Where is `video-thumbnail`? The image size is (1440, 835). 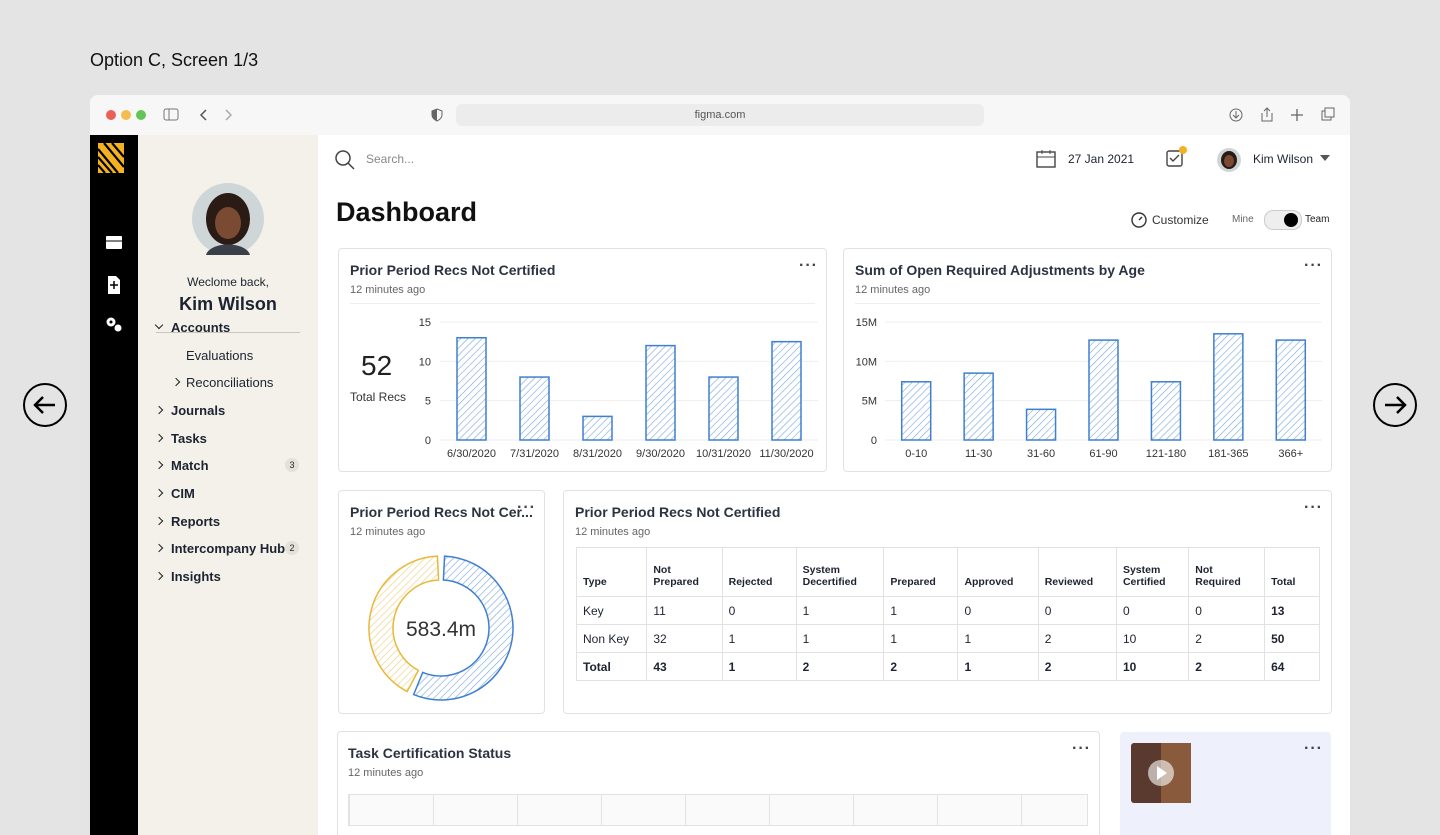 video-thumbnail is located at coordinates (1161, 773).